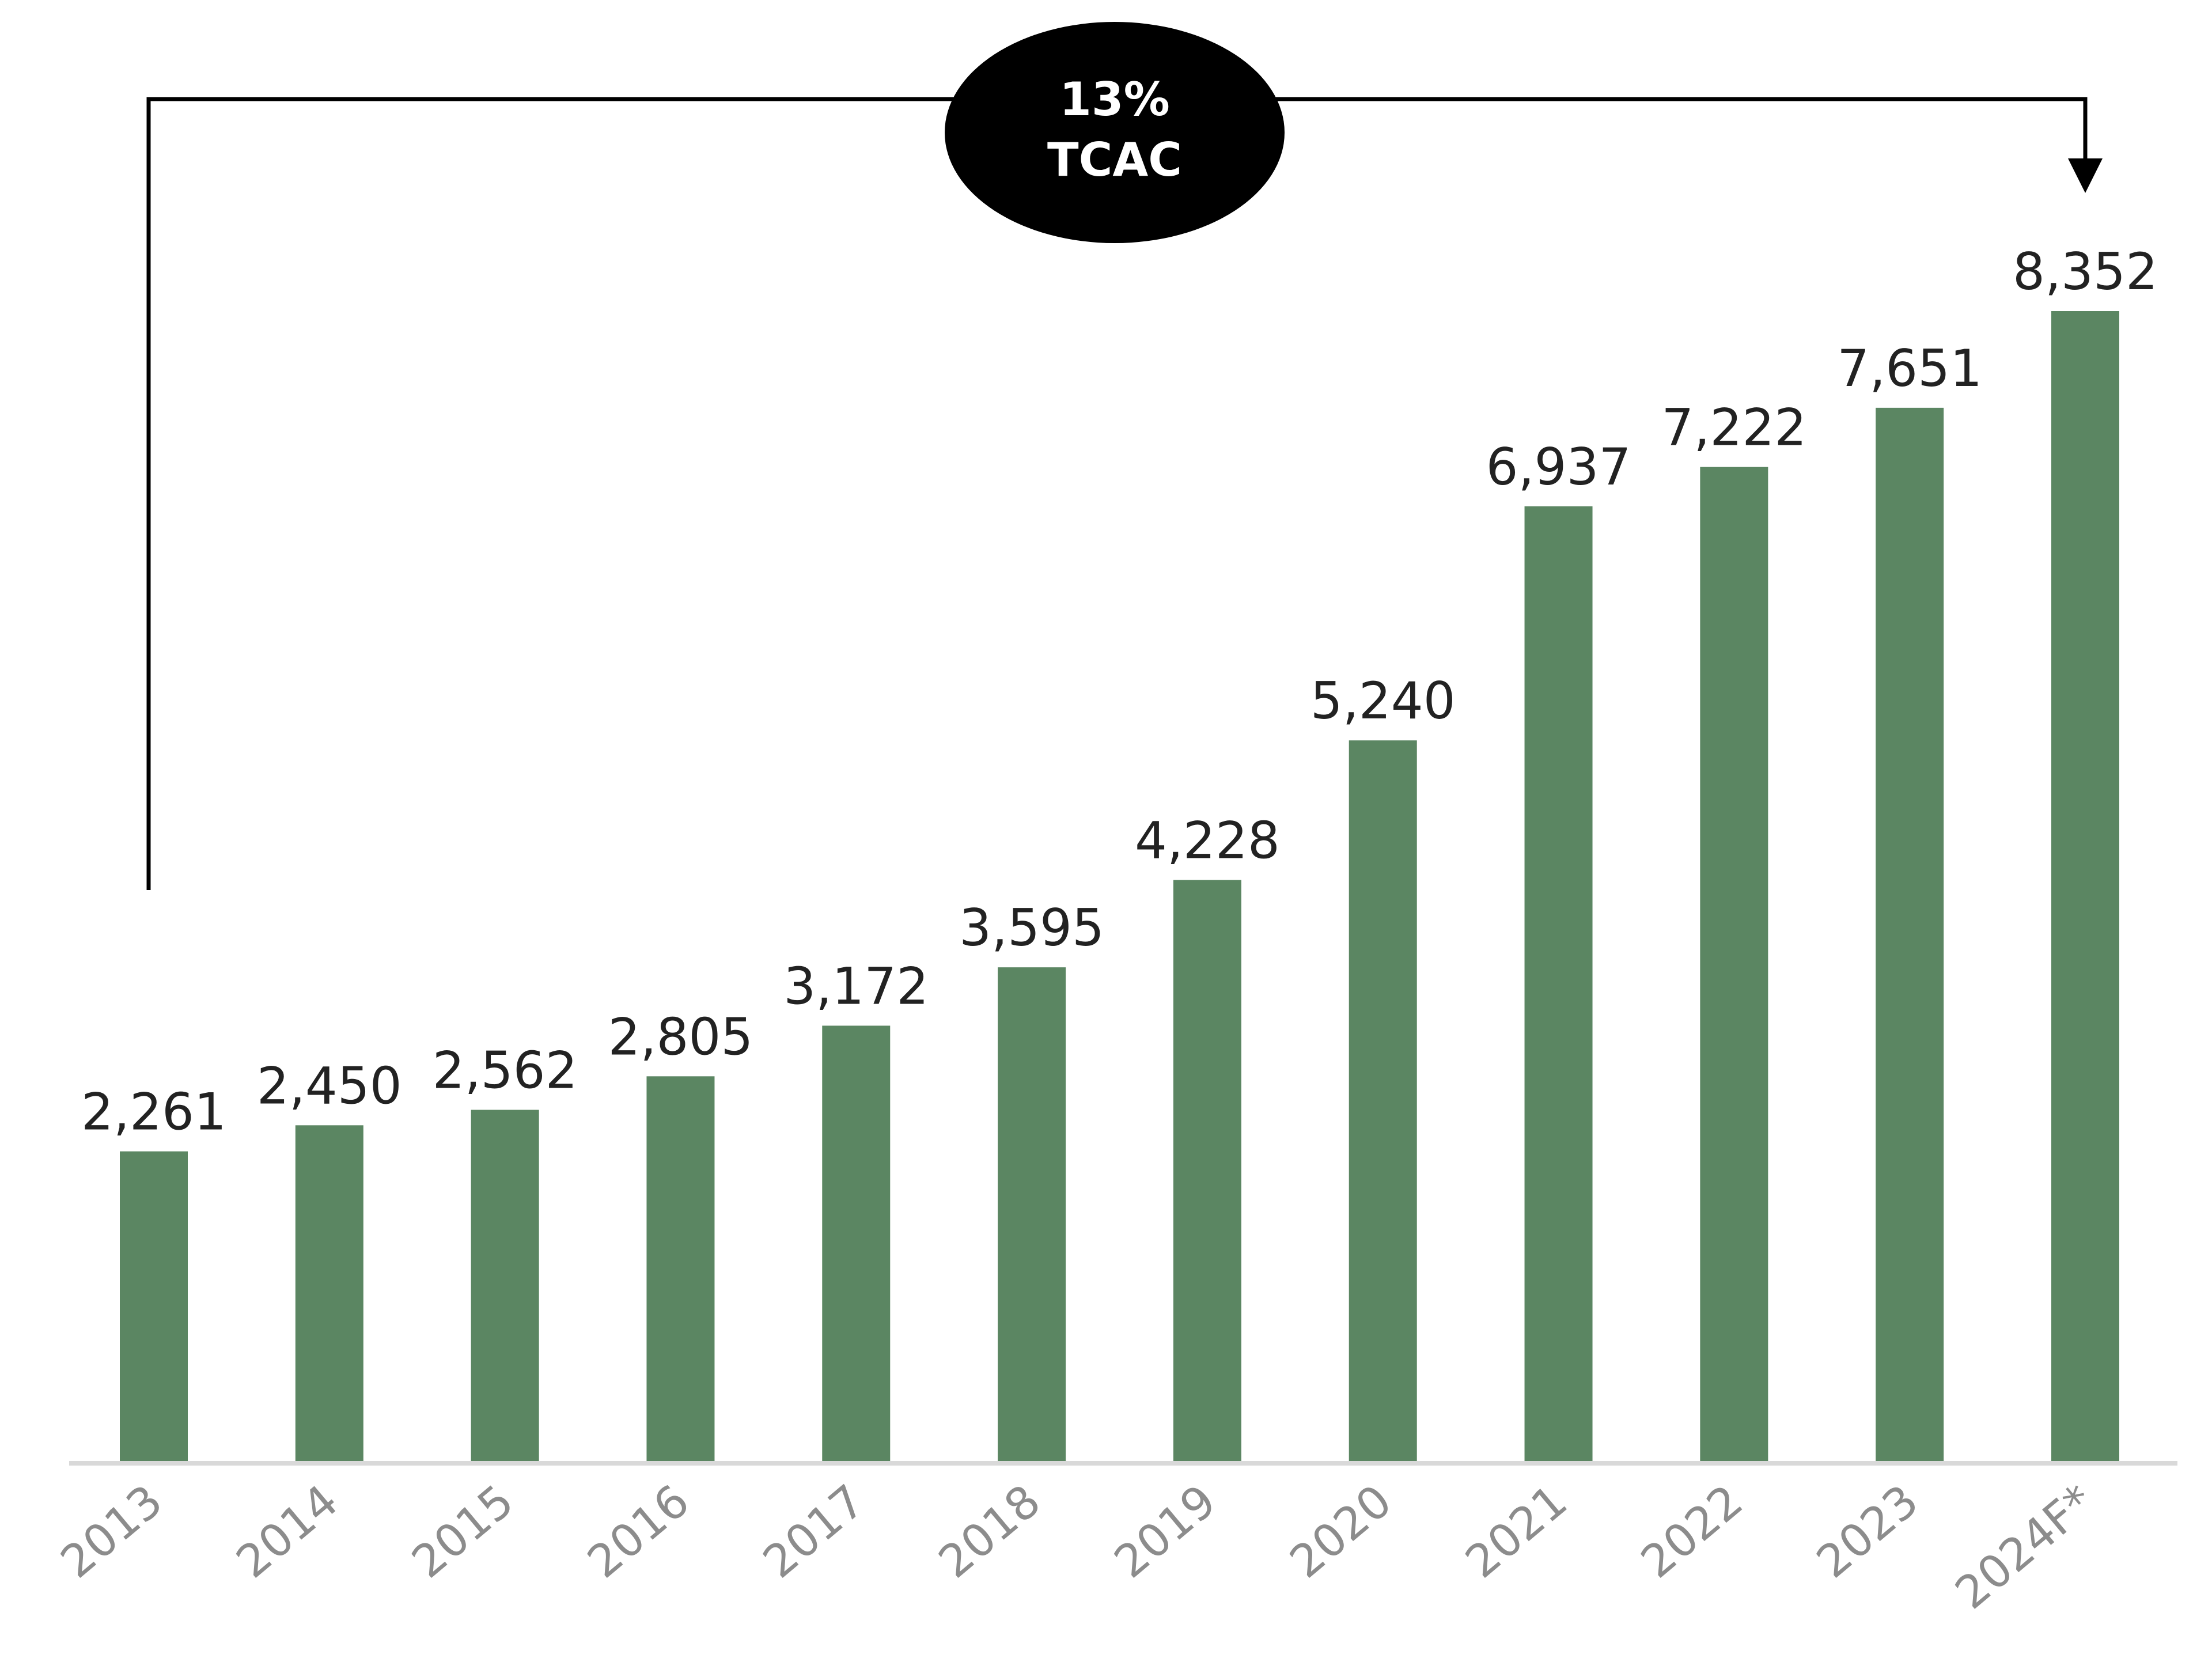 This screenshot has width=2212, height=1677. Describe the element at coordinates (638, 1532) in the screenshot. I see `tick-label-2016: 2016` at that location.